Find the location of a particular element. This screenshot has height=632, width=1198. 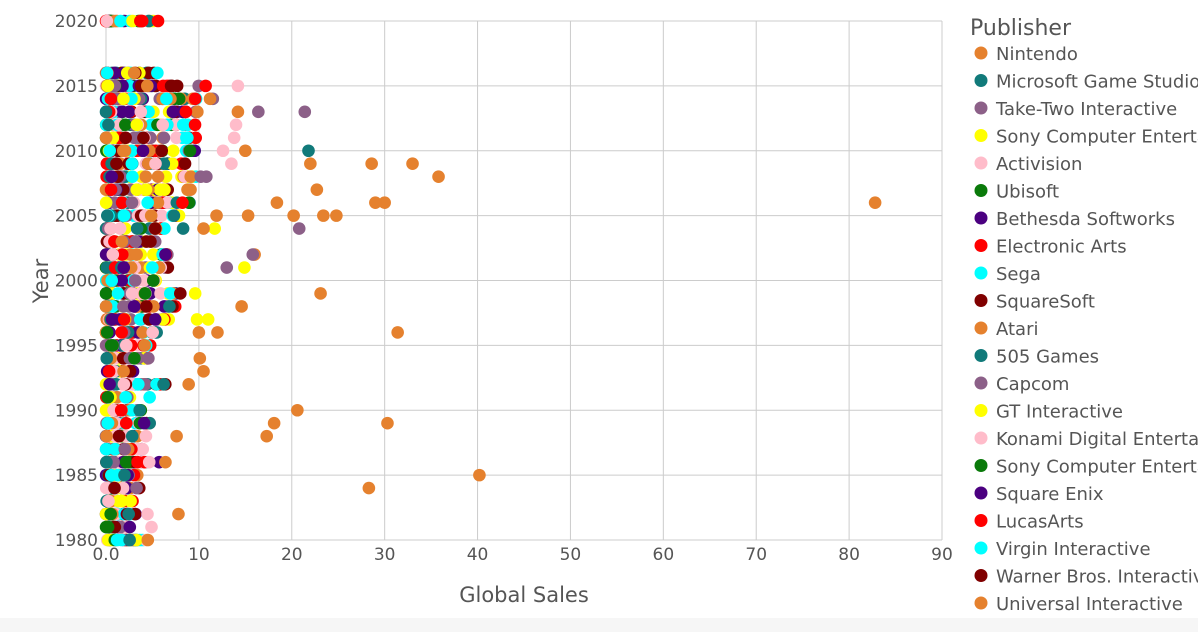

legend-item: Sony Computer Entertainment Europe is located at coordinates (1086, 467).